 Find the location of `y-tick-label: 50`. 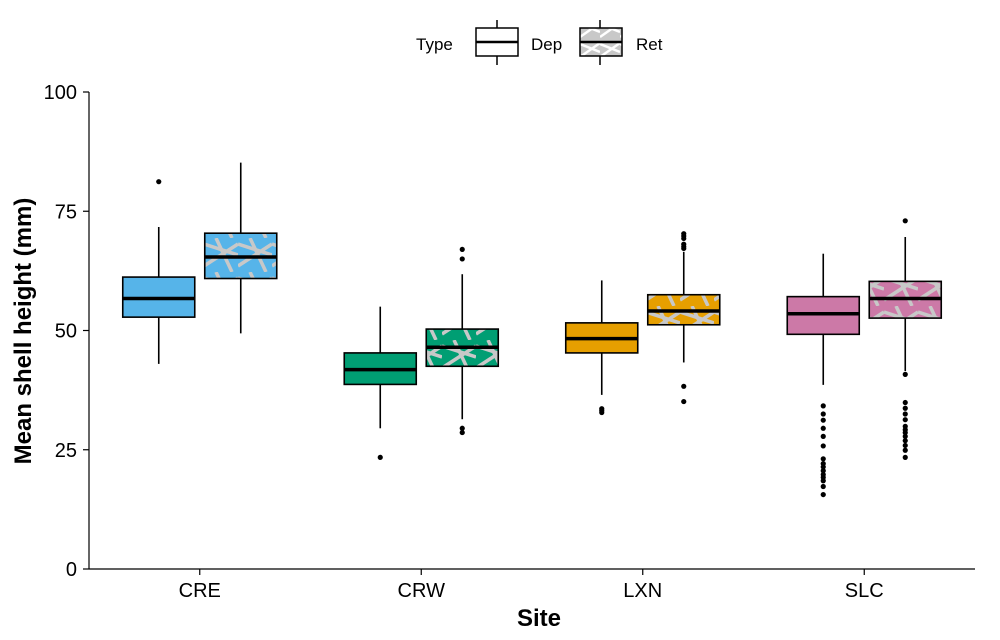

y-tick-label: 50 is located at coordinates (66, 332).